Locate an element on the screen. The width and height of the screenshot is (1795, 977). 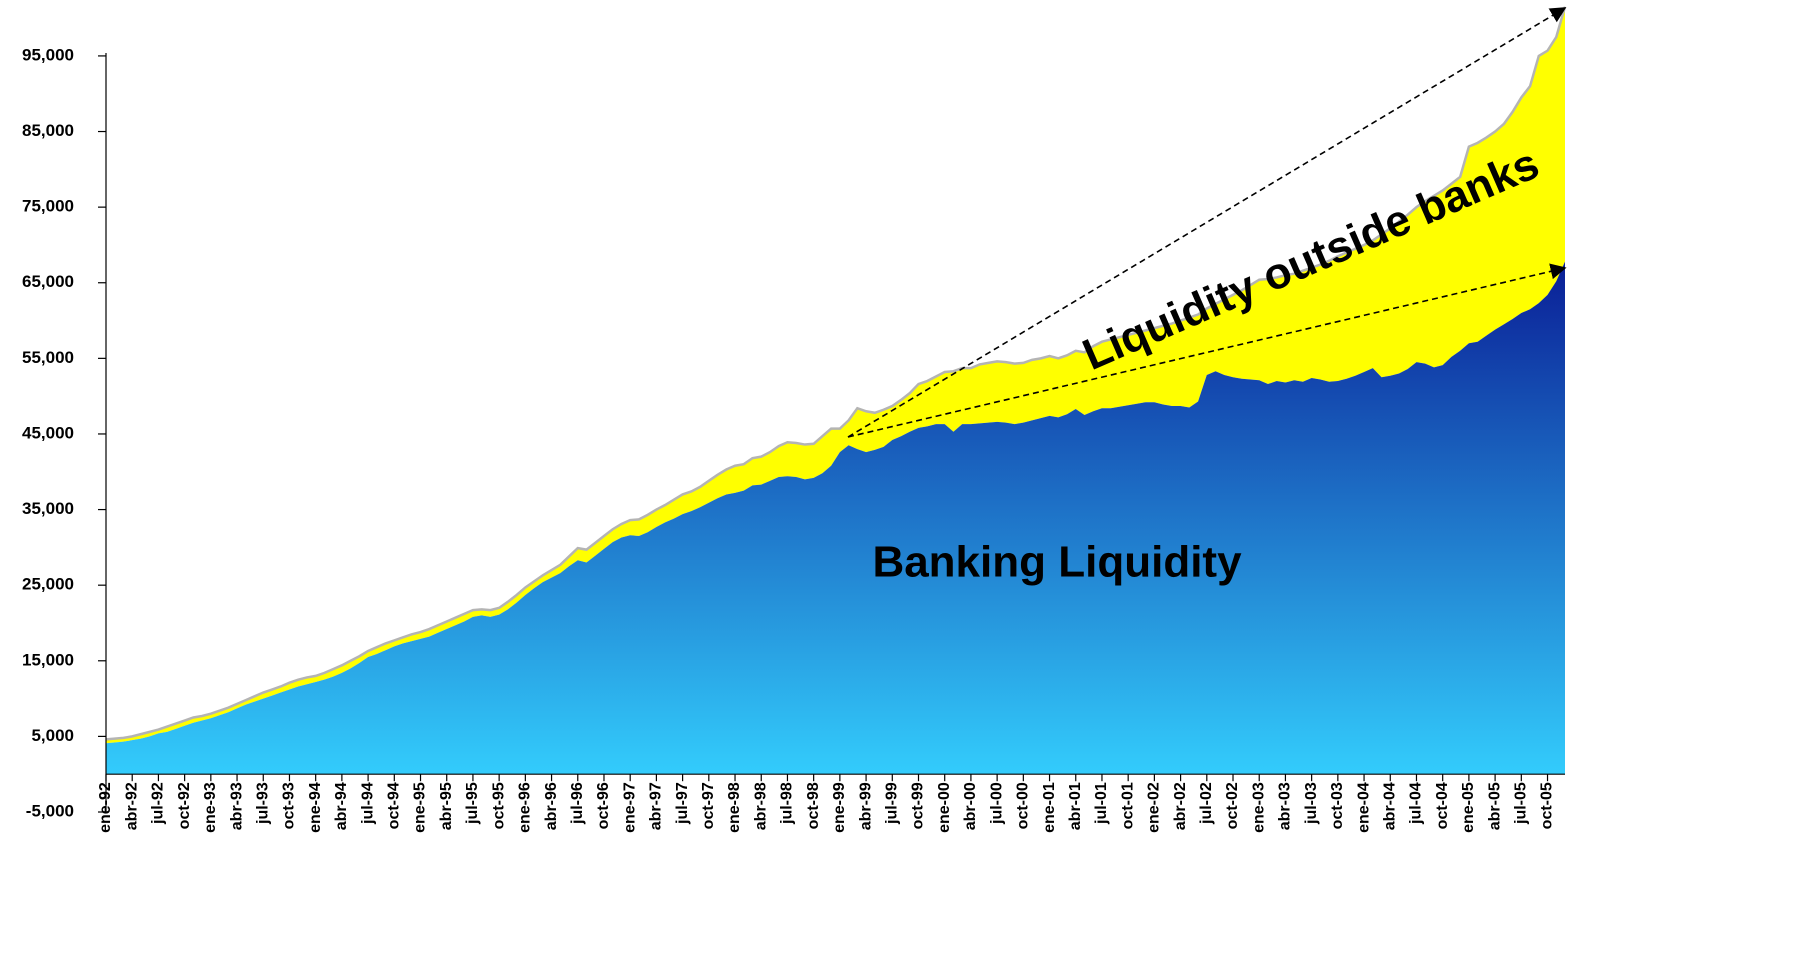
x-tick-label: jul-05 is located at coordinates (1521, 803).